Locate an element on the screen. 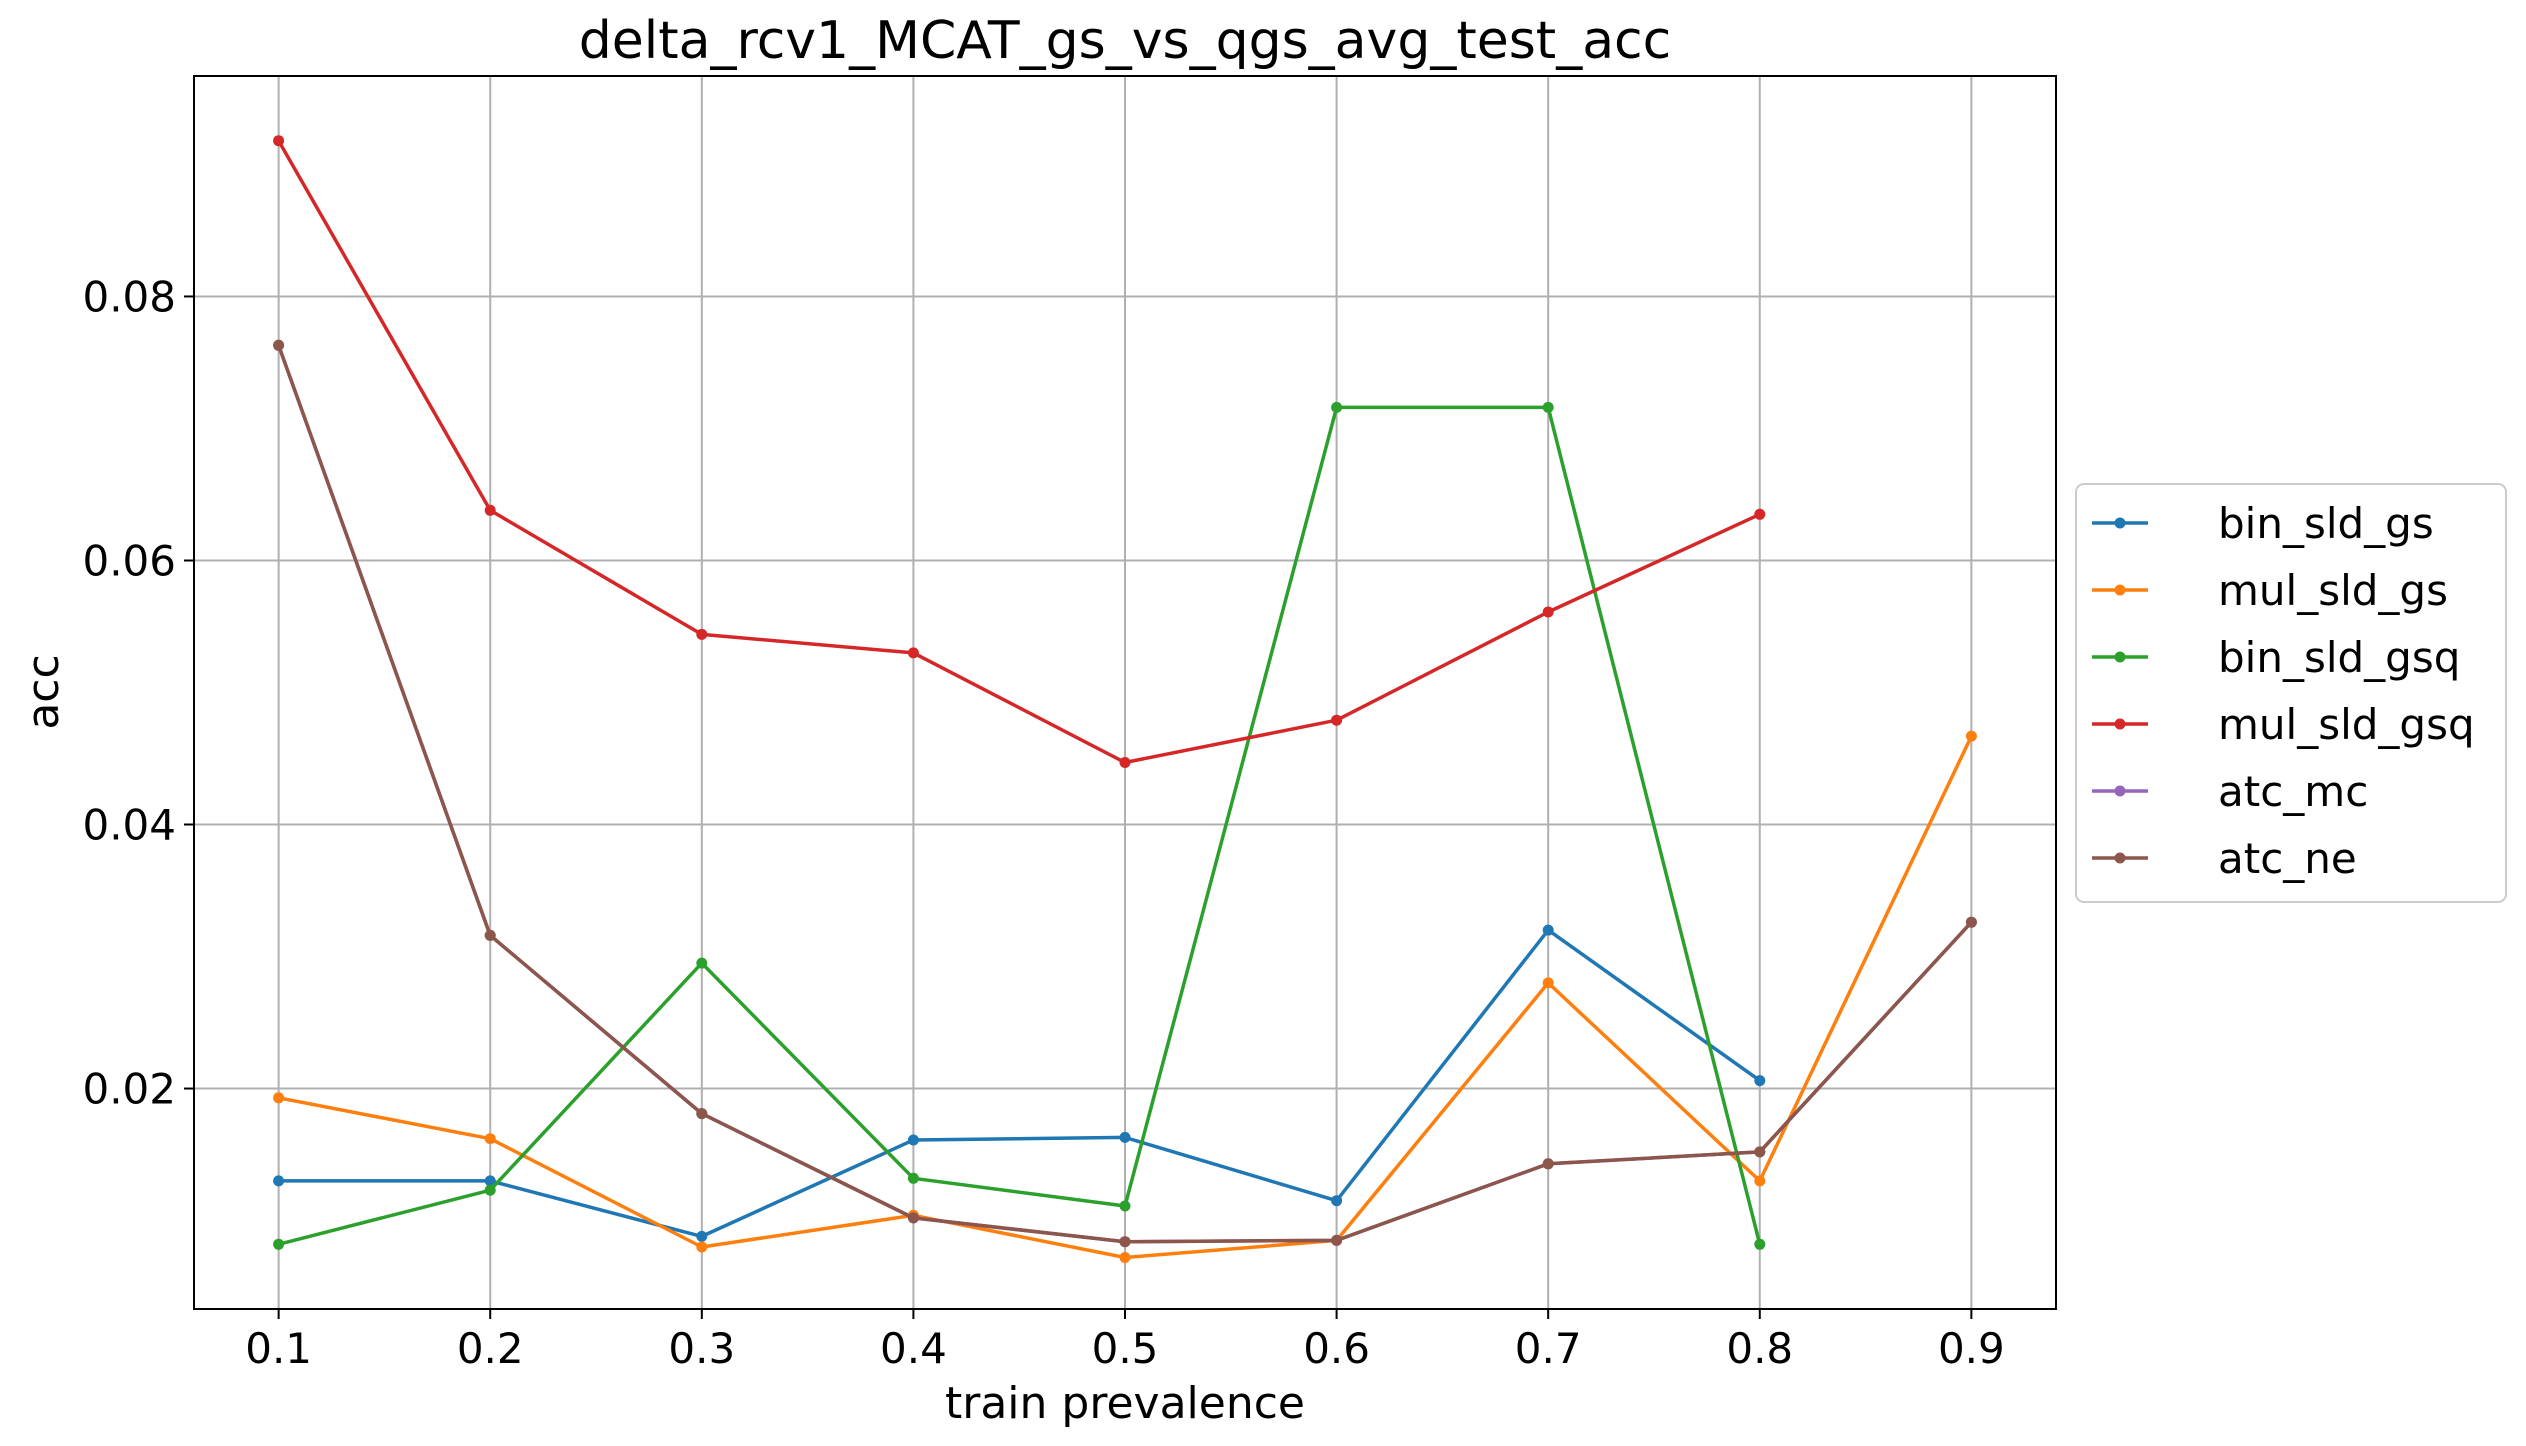 Image resolution: width=2526 pixels, height=1446 pixels. series-line is located at coordinates (1019, 1083).